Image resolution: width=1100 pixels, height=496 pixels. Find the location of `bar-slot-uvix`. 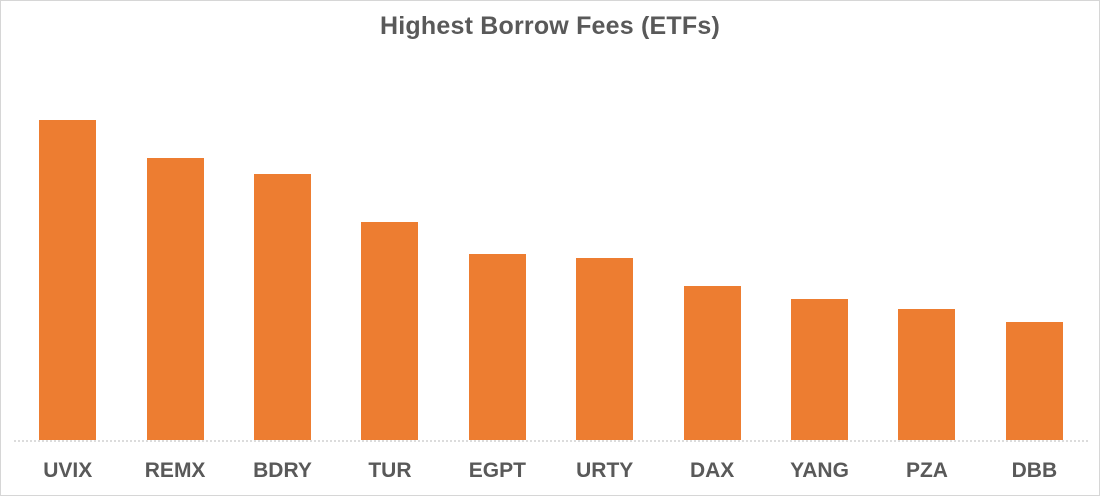

bar-slot-uvix is located at coordinates (67, 250).